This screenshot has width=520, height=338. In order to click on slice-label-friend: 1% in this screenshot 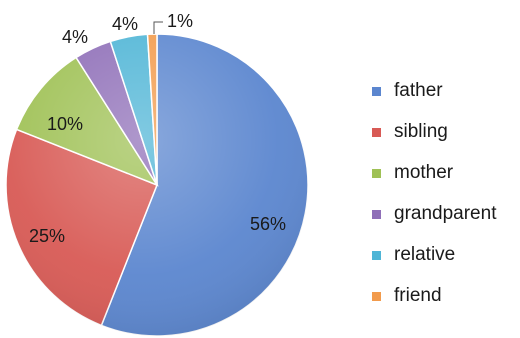, I will do `click(180, 21)`.